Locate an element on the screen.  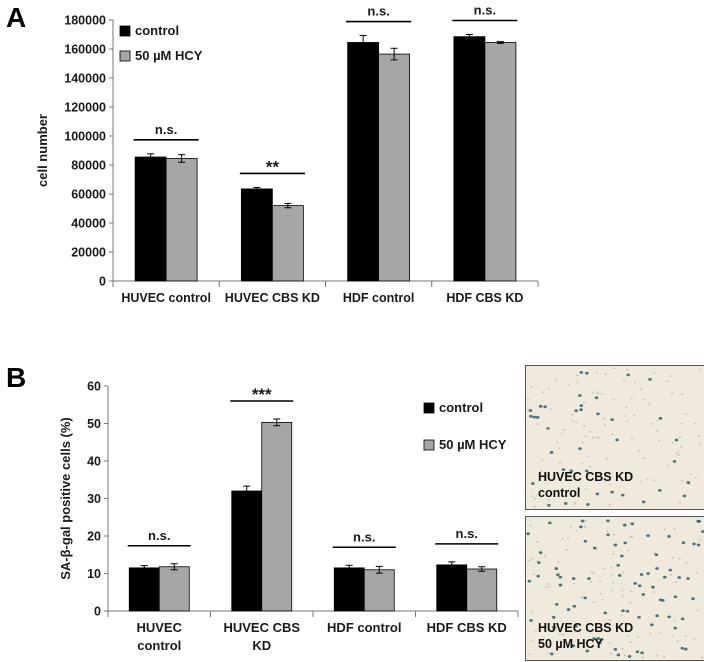
panel-a-letter: A is located at coordinates (16, 17).